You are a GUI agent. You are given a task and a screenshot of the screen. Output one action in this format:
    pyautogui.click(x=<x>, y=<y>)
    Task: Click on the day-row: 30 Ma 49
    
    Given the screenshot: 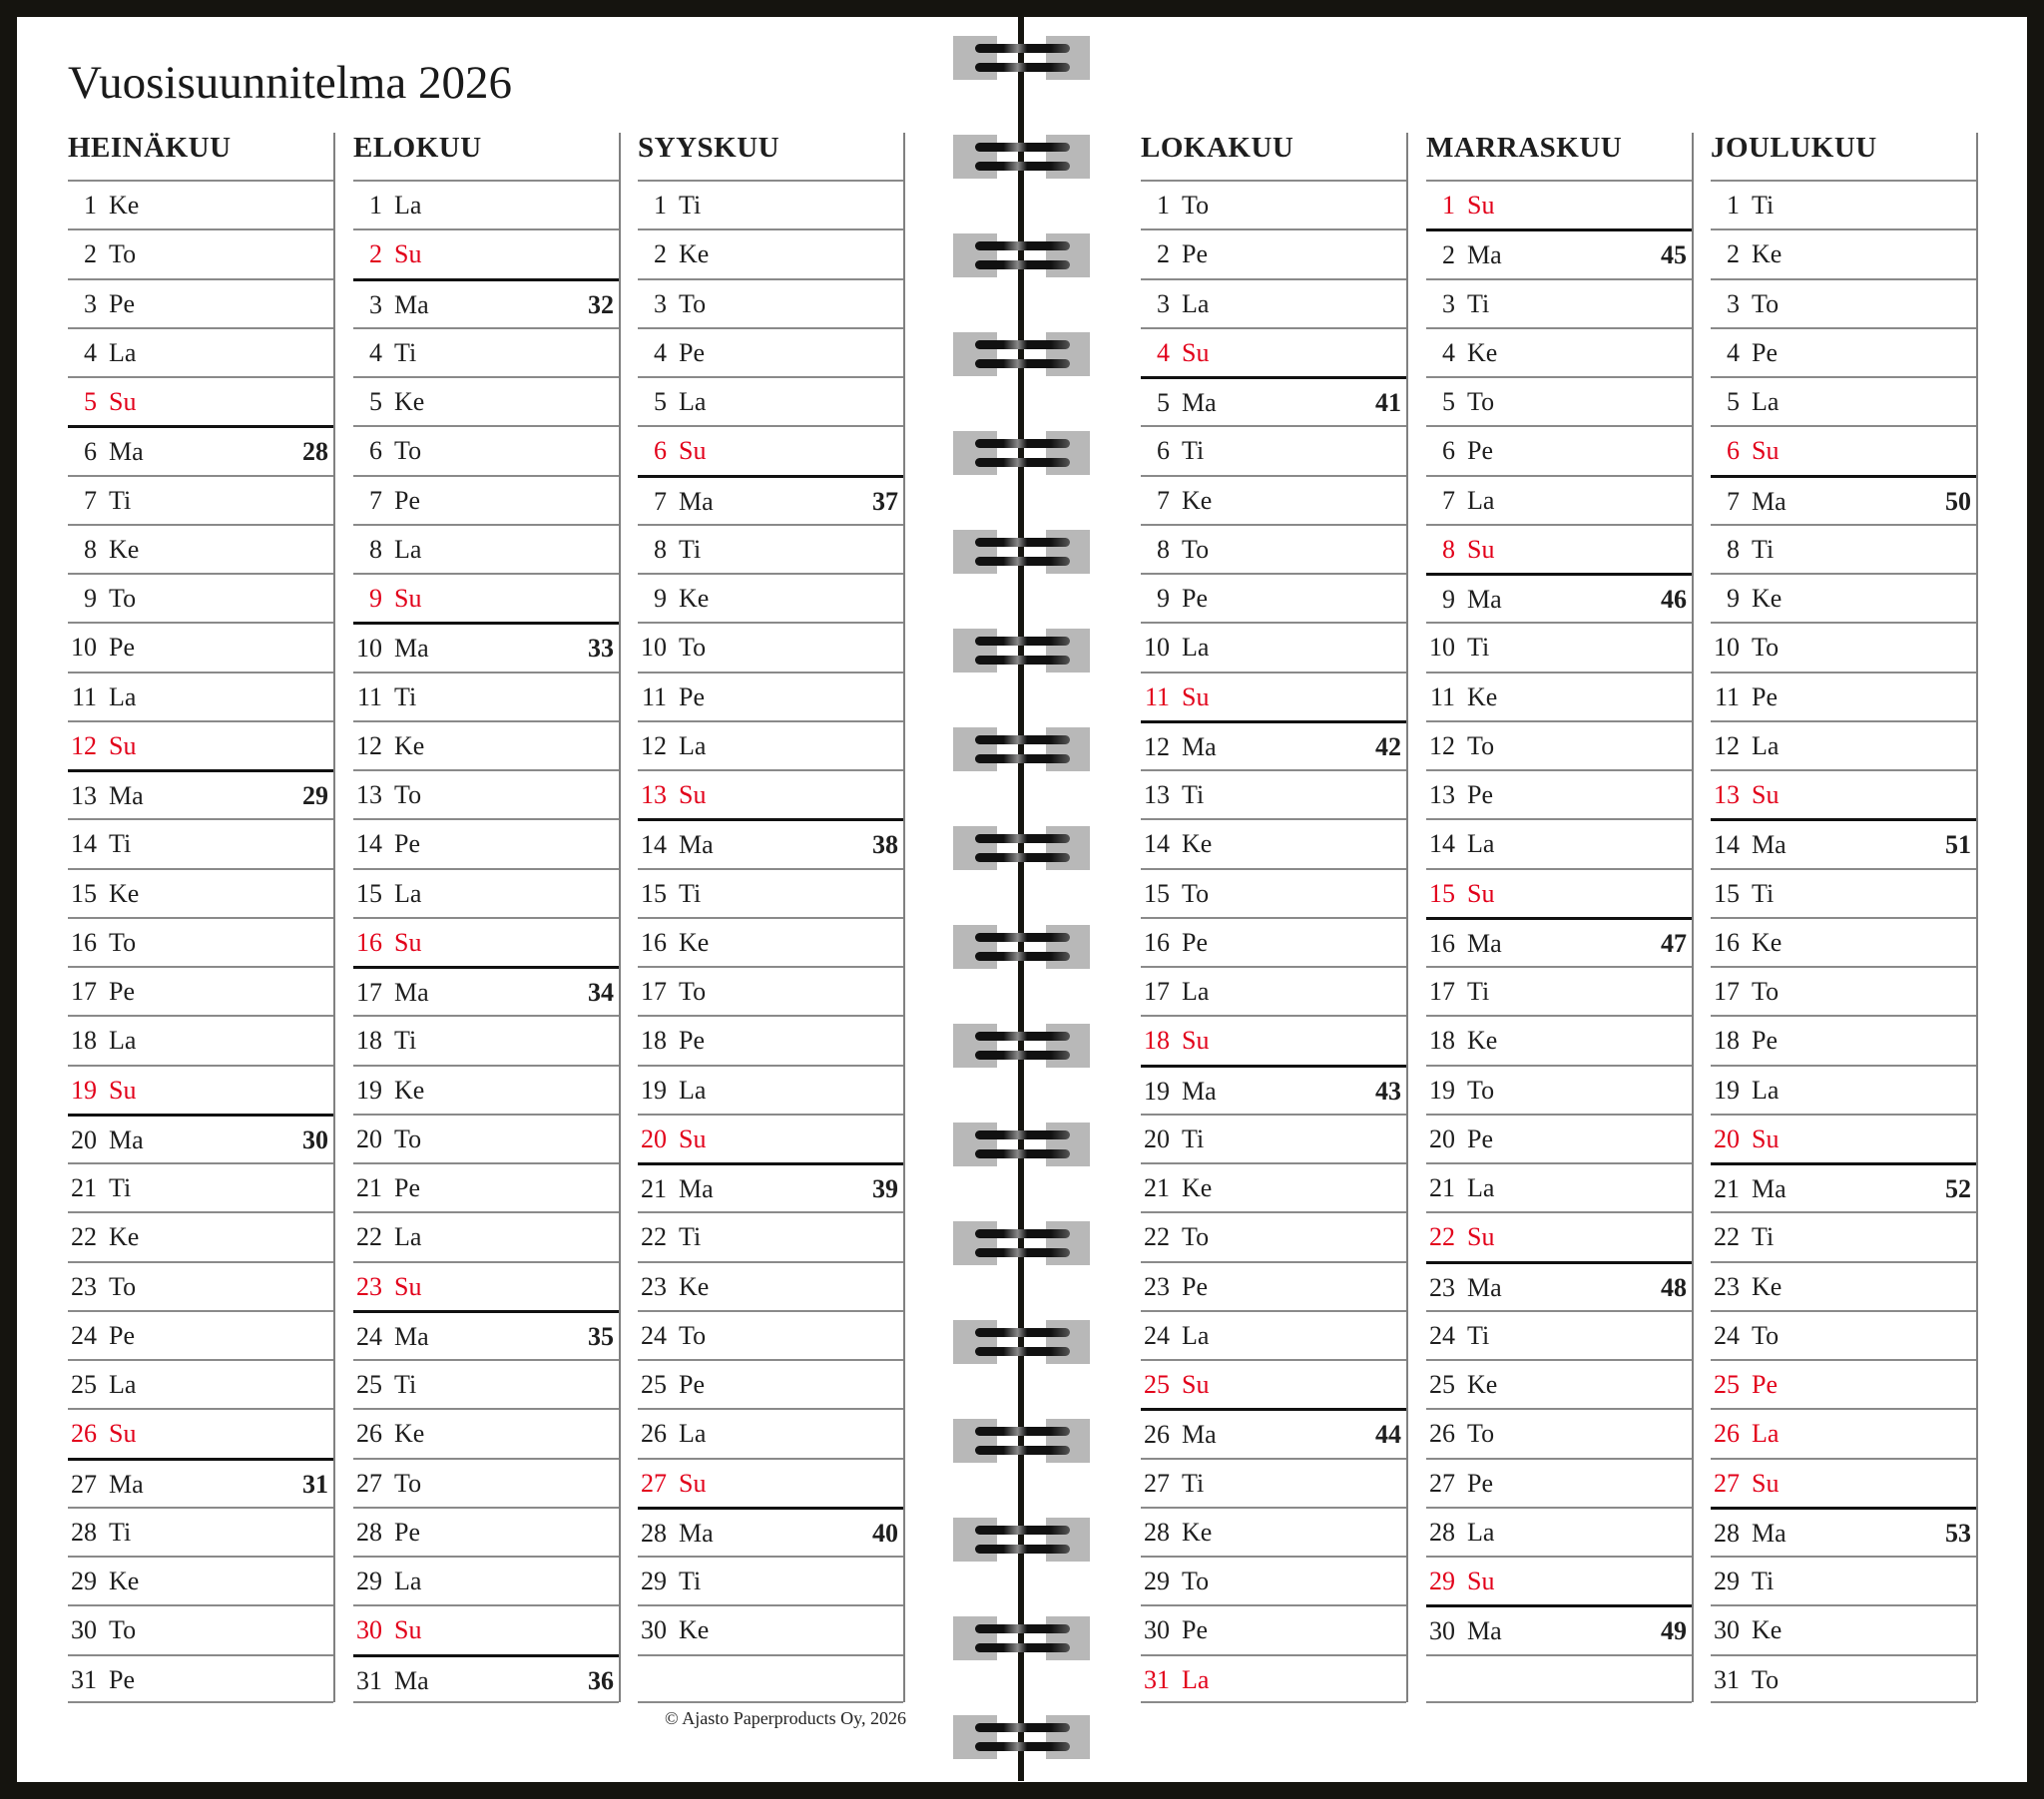 What is the action you would take?
    pyautogui.click(x=1559, y=1628)
    